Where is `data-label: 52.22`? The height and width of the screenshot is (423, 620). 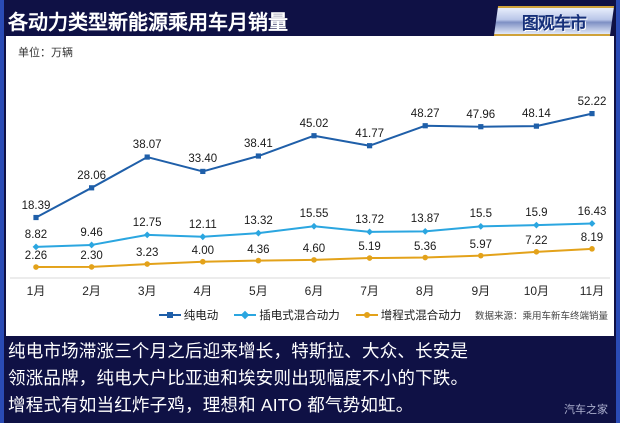
data-label: 52.22 is located at coordinates (592, 101).